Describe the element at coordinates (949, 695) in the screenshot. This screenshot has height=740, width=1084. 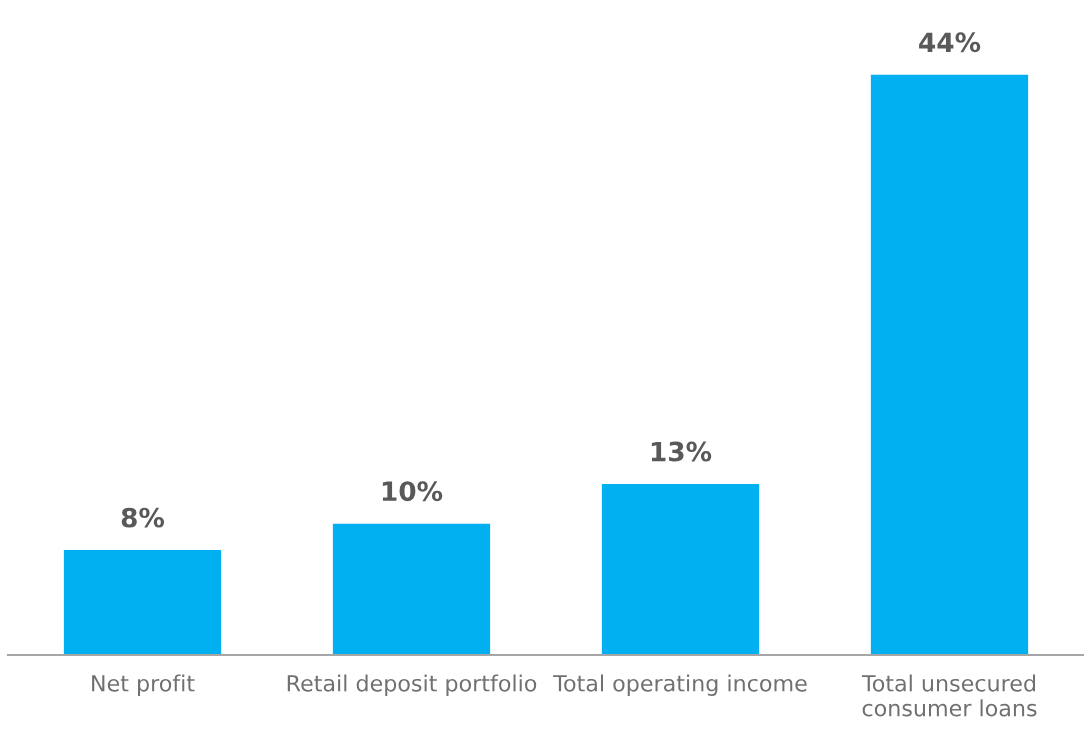
I see `x-tick-label: Total unsecured consumer loans` at that location.